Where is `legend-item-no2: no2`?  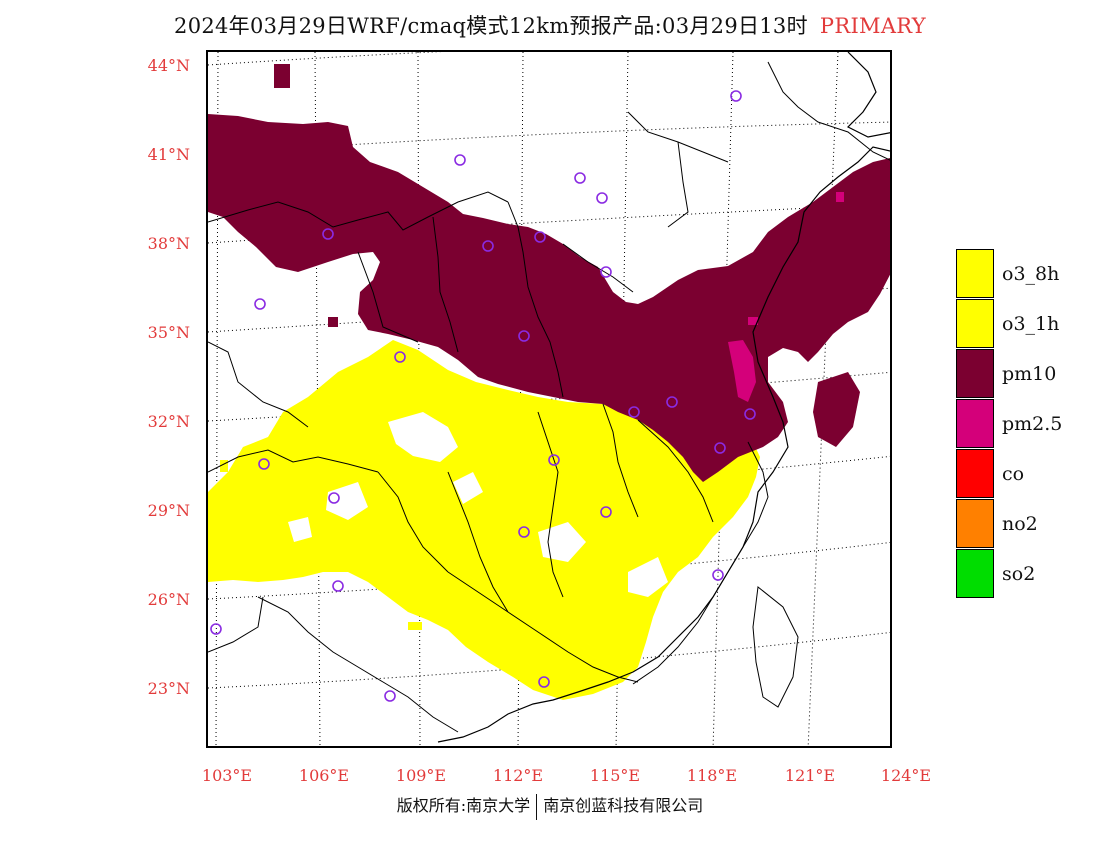 legend-item-no2: no2 is located at coordinates (1026, 524).